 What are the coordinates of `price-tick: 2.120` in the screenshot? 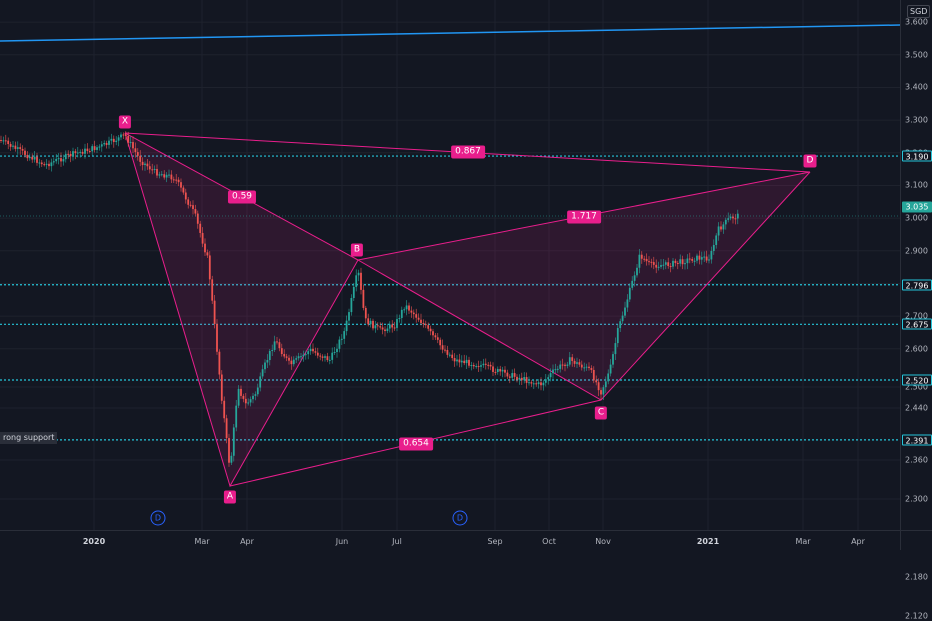 It's located at (916, 616).